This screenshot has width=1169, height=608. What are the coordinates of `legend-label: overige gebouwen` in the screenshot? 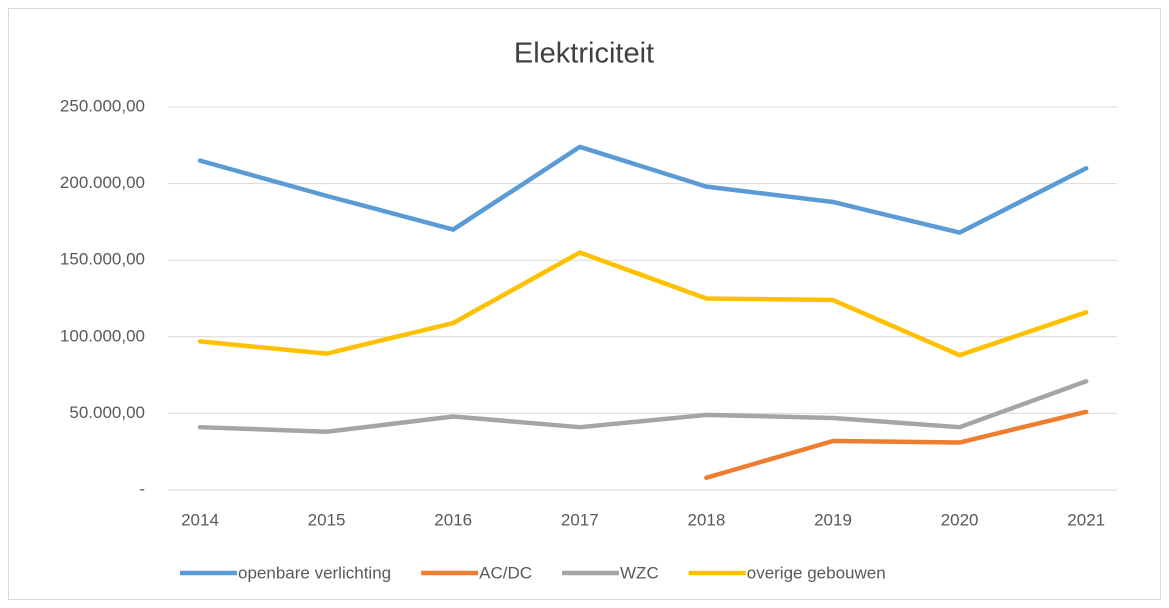 It's located at (816, 572).